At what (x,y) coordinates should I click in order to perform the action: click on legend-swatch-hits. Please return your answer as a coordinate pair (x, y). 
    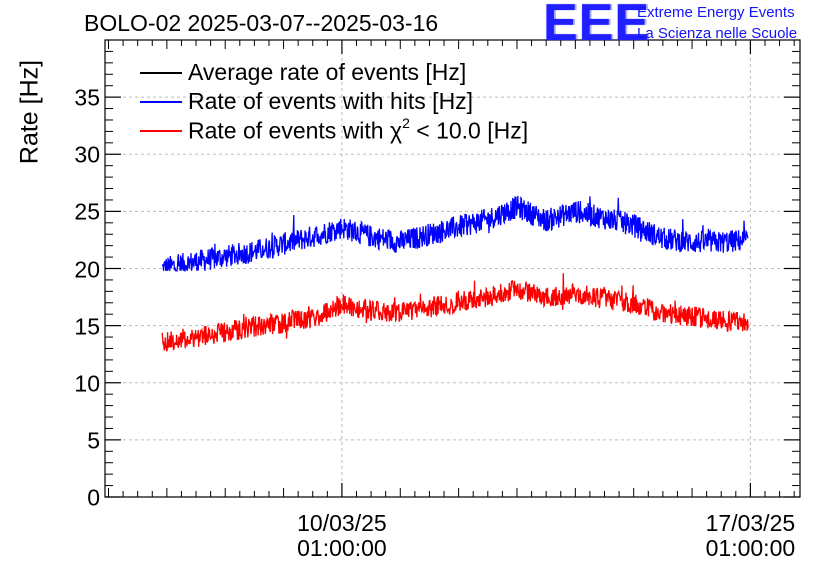
    Looking at the image, I should click on (161, 101).